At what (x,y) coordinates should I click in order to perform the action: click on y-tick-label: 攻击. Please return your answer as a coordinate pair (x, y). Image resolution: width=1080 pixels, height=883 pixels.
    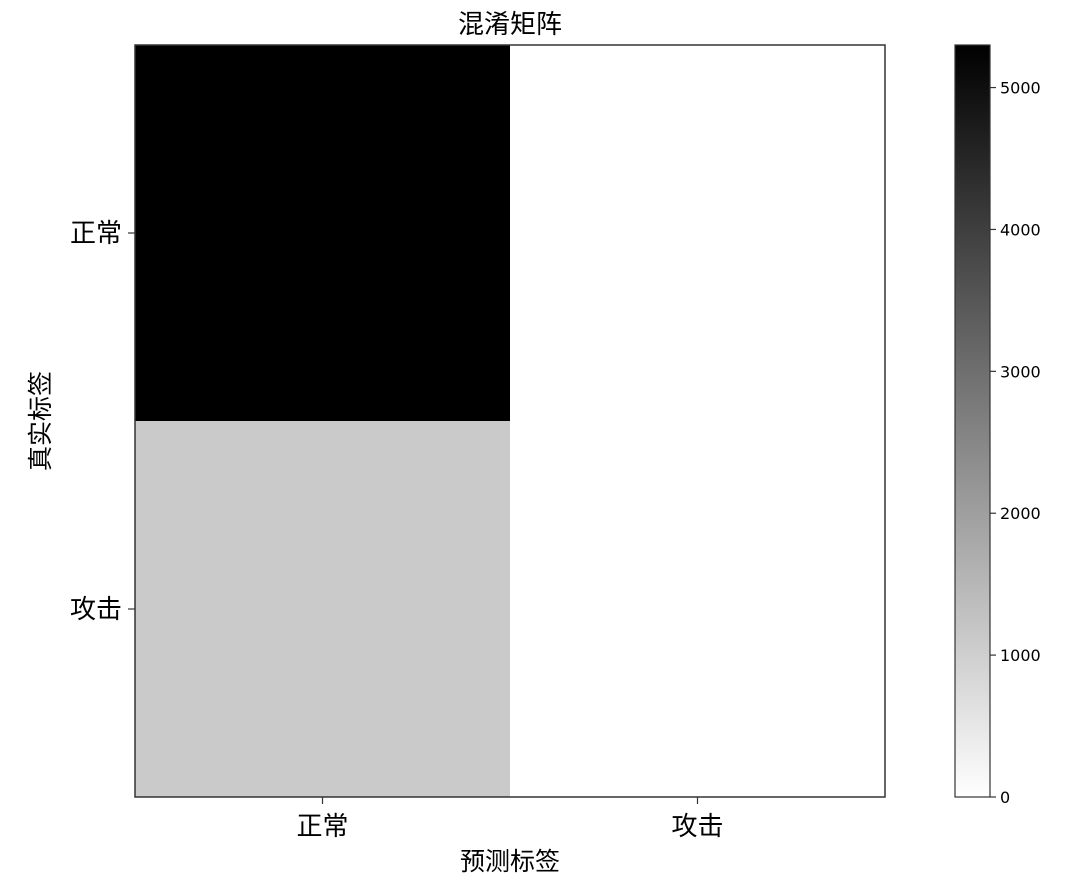
    Looking at the image, I should click on (96, 610).